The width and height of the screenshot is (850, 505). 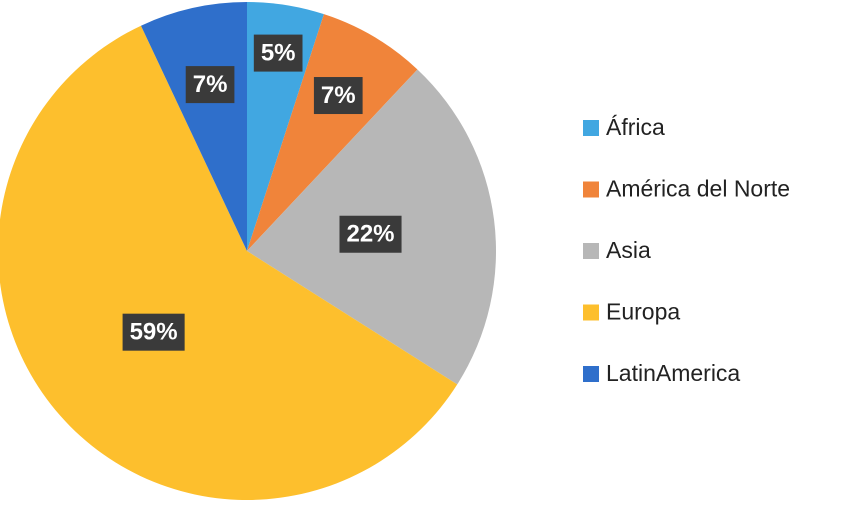 What do you see at coordinates (673, 373) in the screenshot?
I see `legend-label: LatinAmerica` at bounding box center [673, 373].